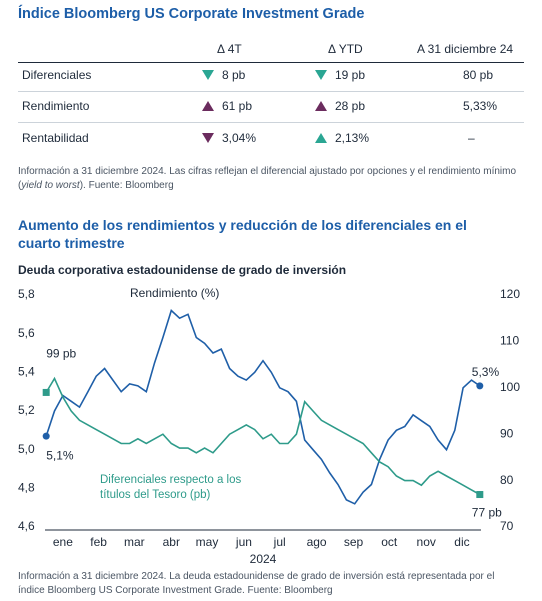 The width and height of the screenshot is (542, 601). Describe the element at coordinates (510, 294) in the screenshot. I see `y2-tick-label: 120` at that location.